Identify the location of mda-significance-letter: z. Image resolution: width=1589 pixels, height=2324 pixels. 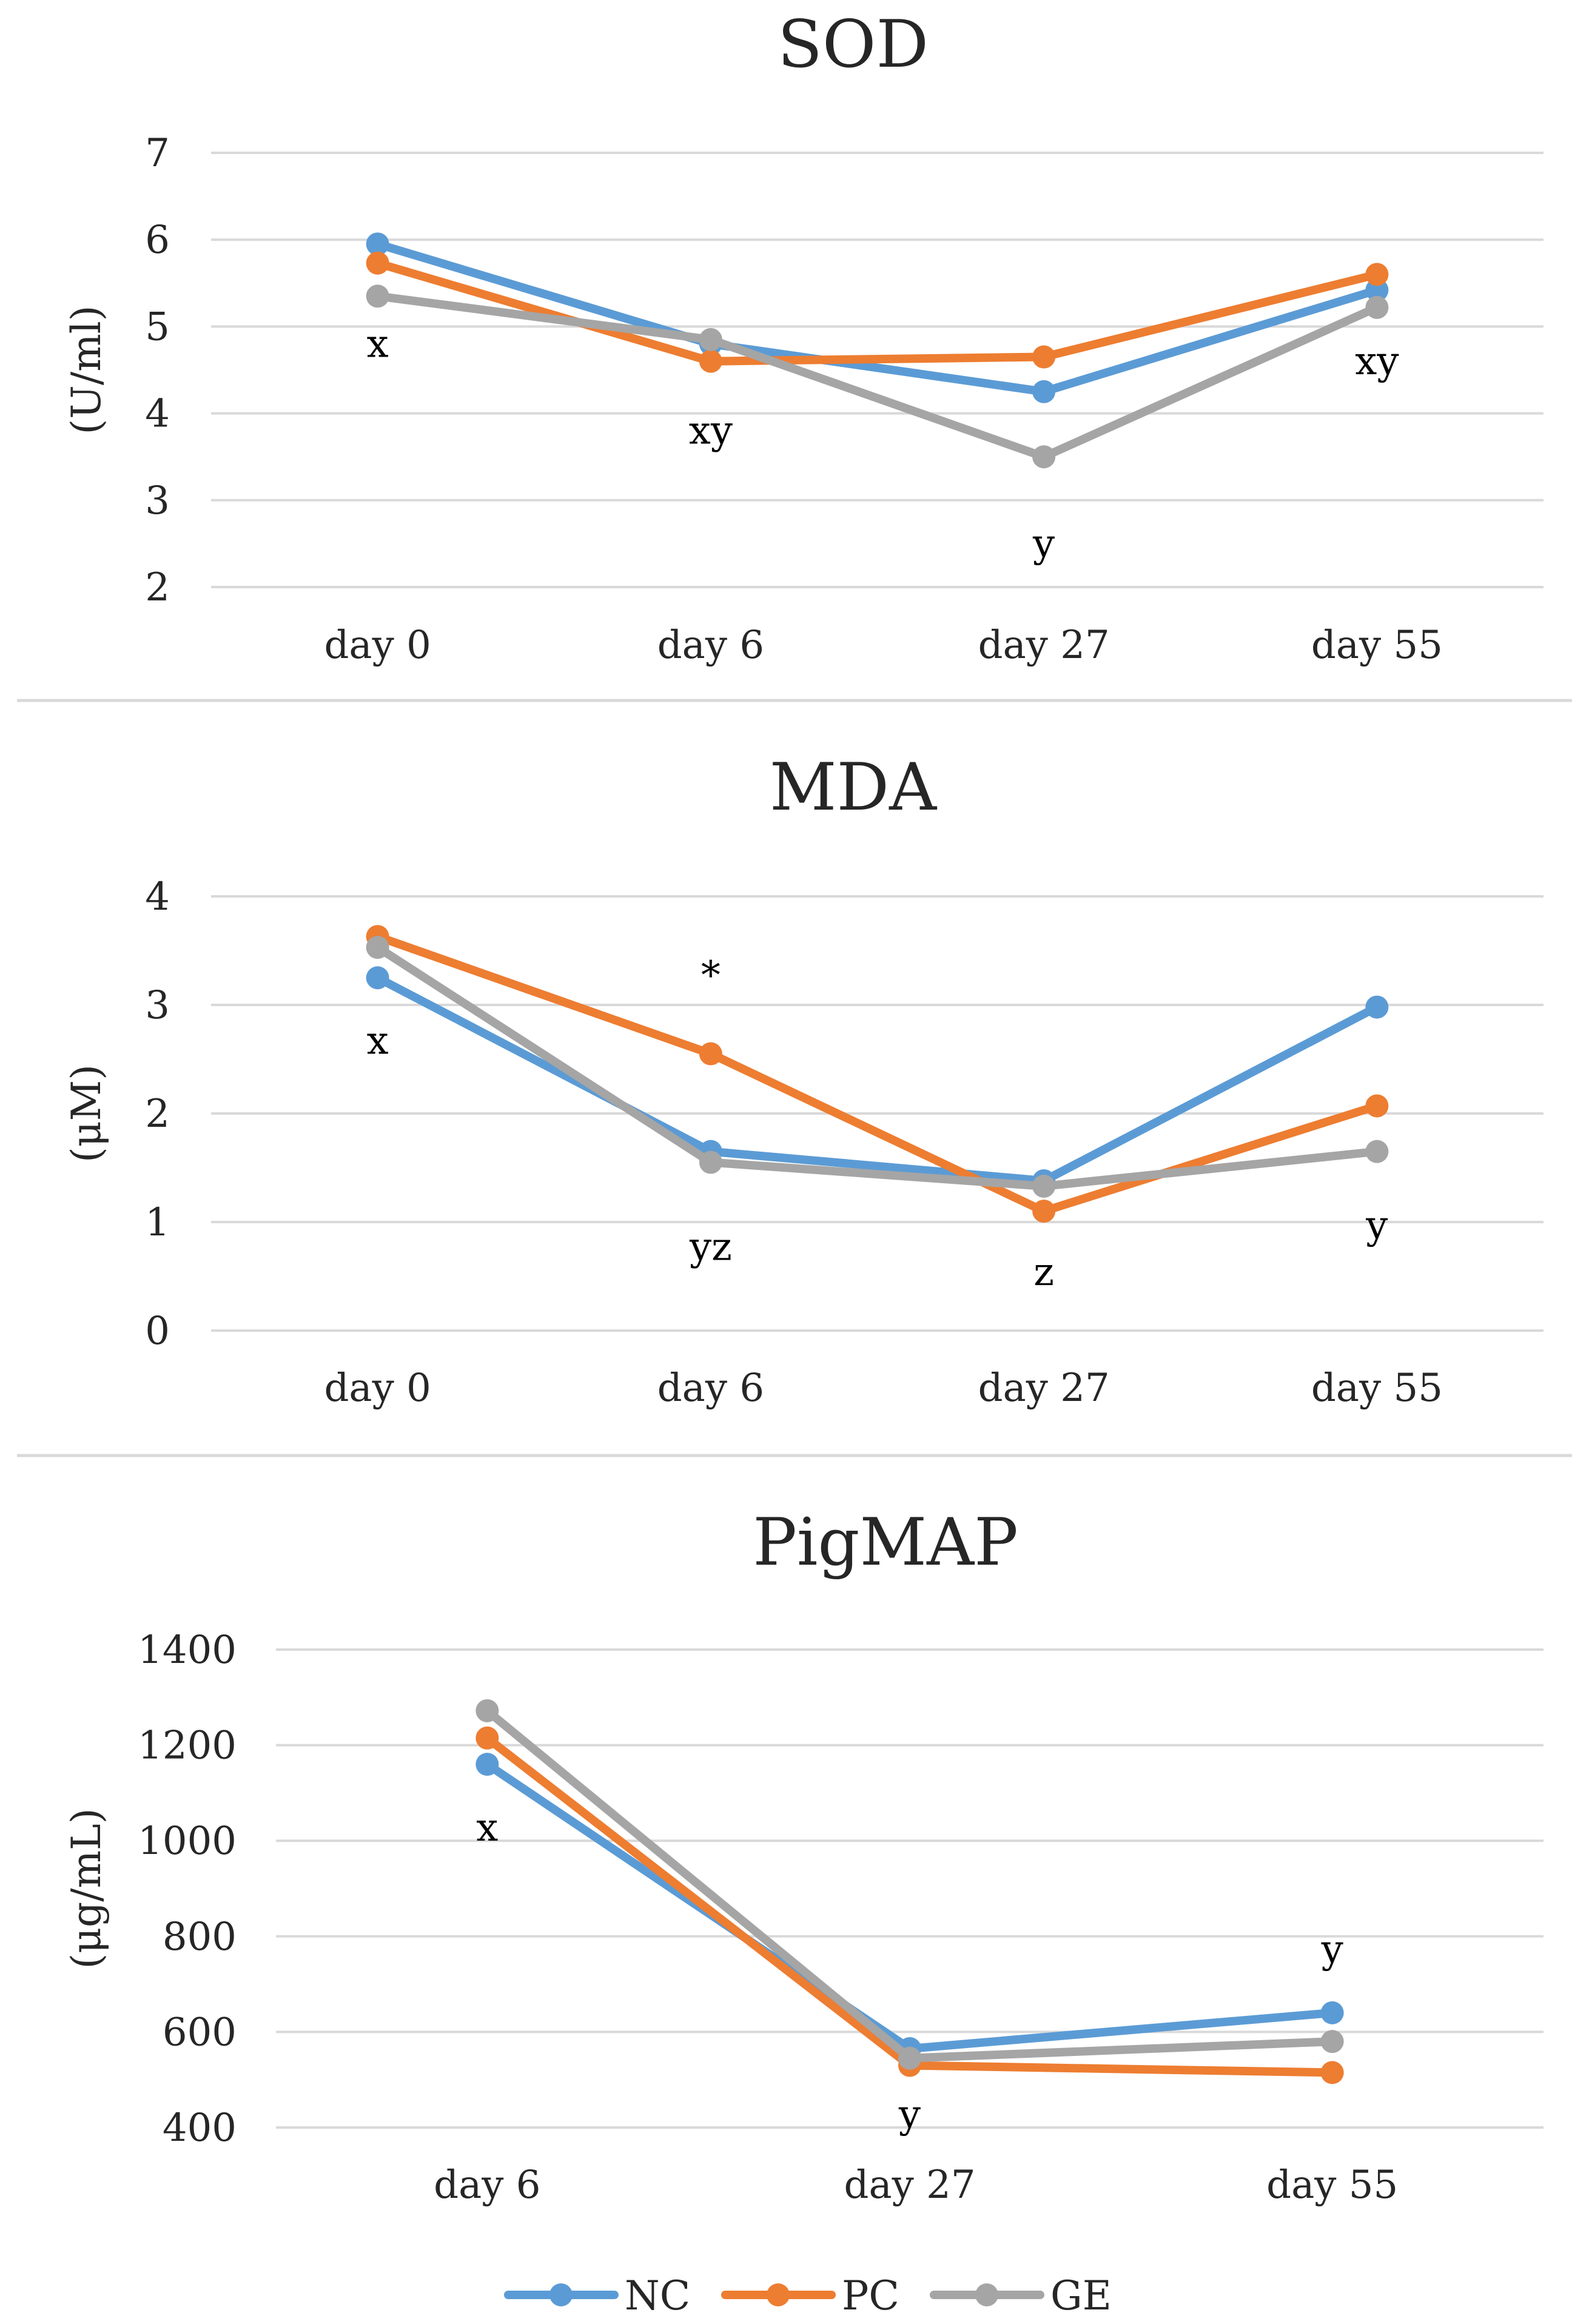
(1043, 1272).